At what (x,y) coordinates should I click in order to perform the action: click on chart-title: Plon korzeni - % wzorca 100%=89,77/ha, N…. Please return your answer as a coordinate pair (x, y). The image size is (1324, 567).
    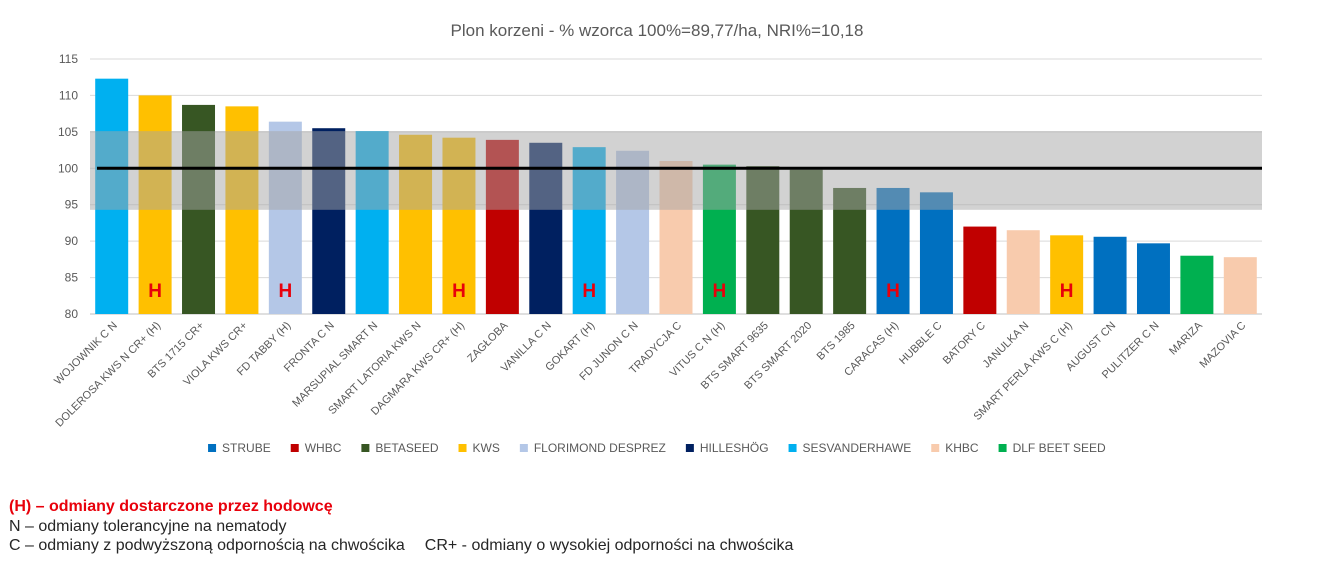
    Looking at the image, I should click on (657, 30).